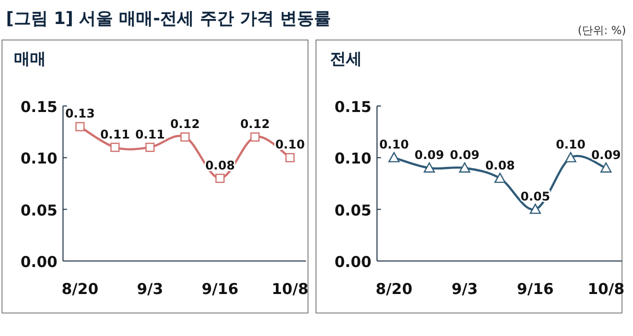  What do you see at coordinates (30, 58) in the screenshot?
I see `chart-title: 매매` at bounding box center [30, 58].